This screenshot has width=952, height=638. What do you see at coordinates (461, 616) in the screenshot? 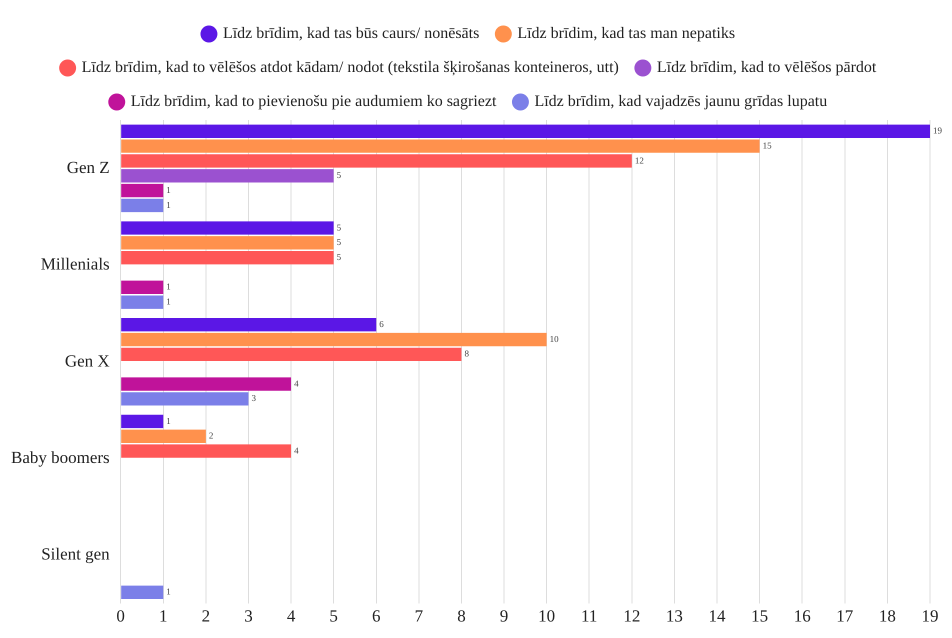
I see `x-tick-label: 8` at bounding box center [461, 616].